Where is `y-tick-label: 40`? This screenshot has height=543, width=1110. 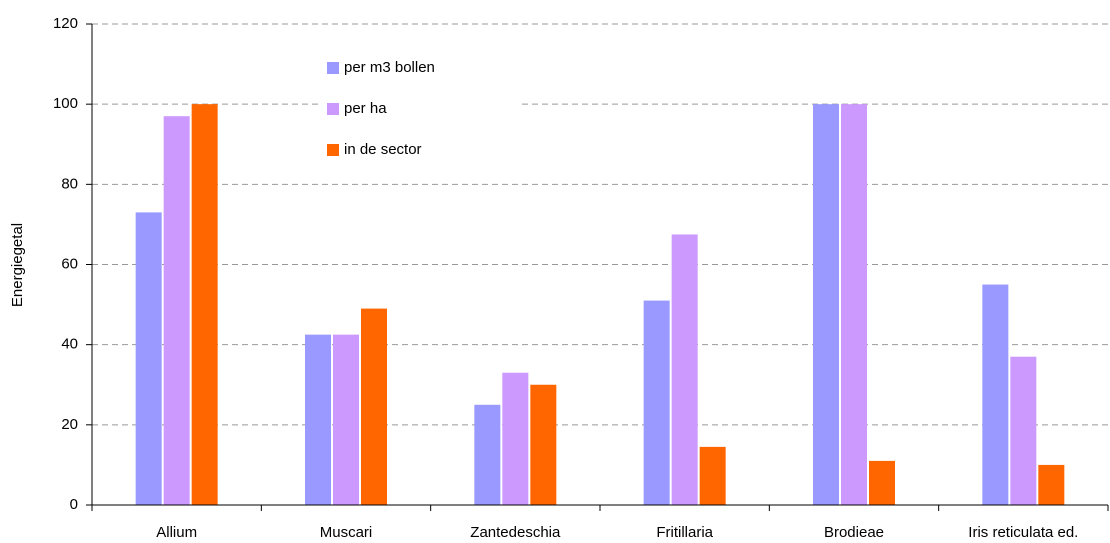 y-tick-label: 40 is located at coordinates (69, 344).